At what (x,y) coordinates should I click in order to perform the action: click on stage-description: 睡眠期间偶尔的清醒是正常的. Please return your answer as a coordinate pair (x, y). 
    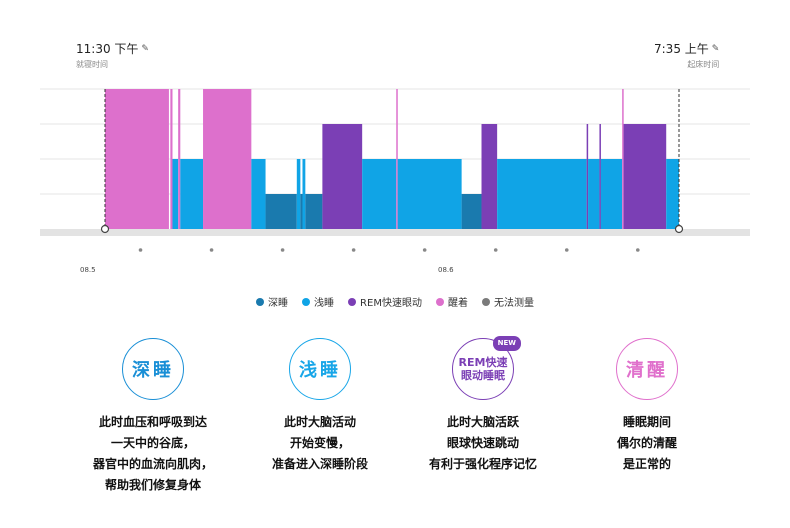
    Looking at the image, I should click on (647, 443).